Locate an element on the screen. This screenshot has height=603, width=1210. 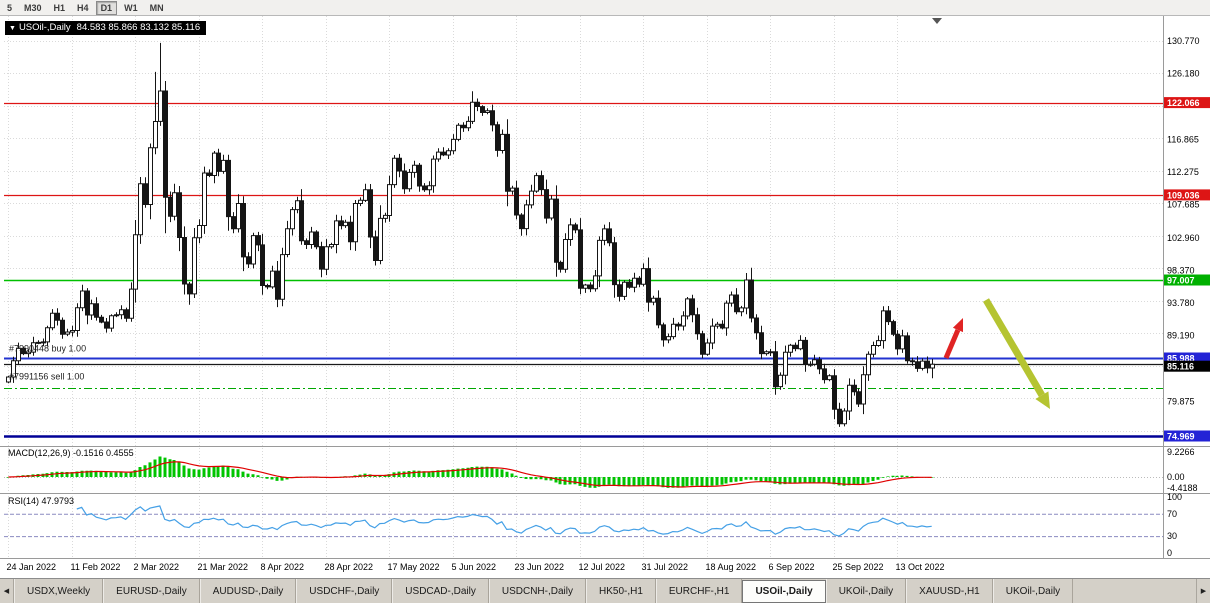
macd-axis-tick: 0.00 is located at coordinates (1176, 477).